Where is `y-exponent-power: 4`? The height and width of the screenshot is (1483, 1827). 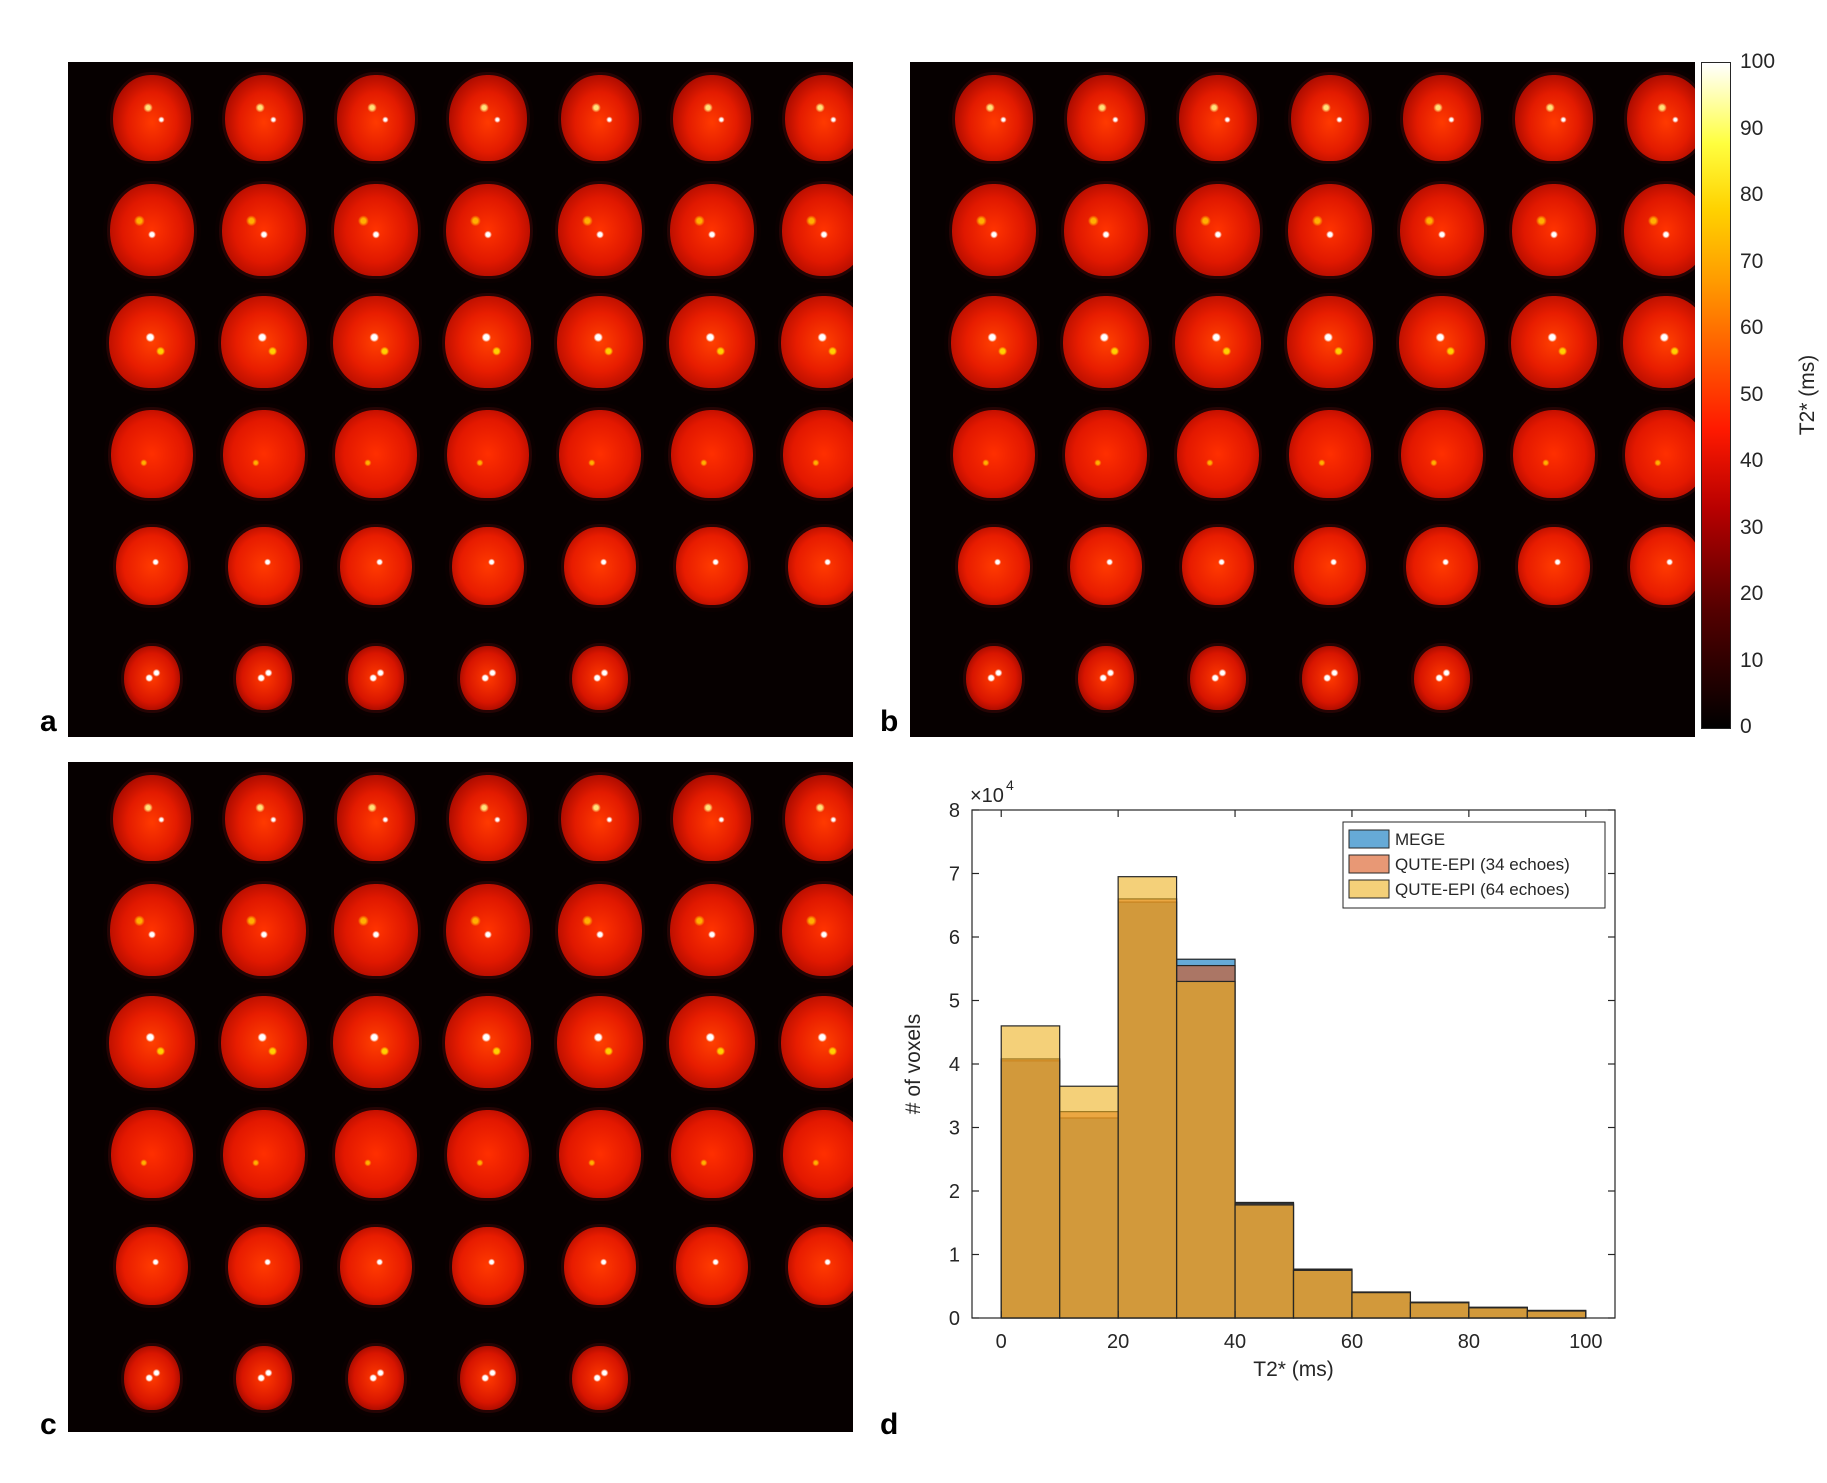 y-exponent-power: 4 is located at coordinates (1010, 785).